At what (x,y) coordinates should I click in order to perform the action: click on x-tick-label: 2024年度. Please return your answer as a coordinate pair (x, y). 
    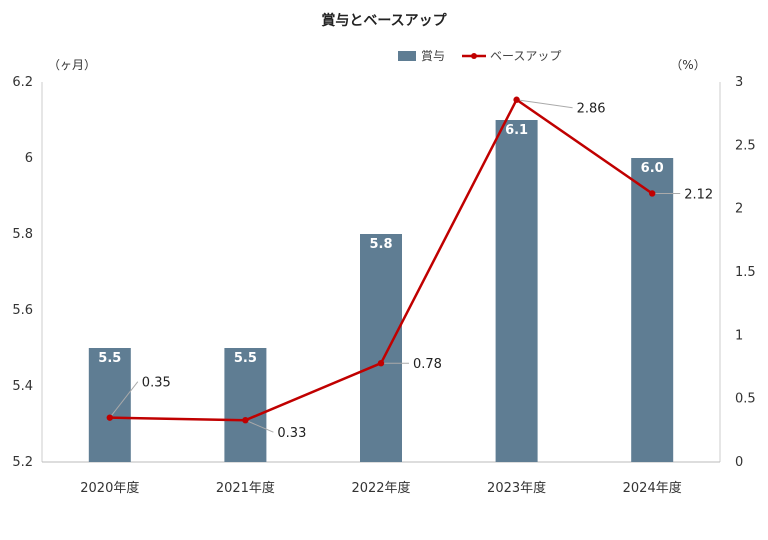
    Looking at the image, I should click on (652, 488).